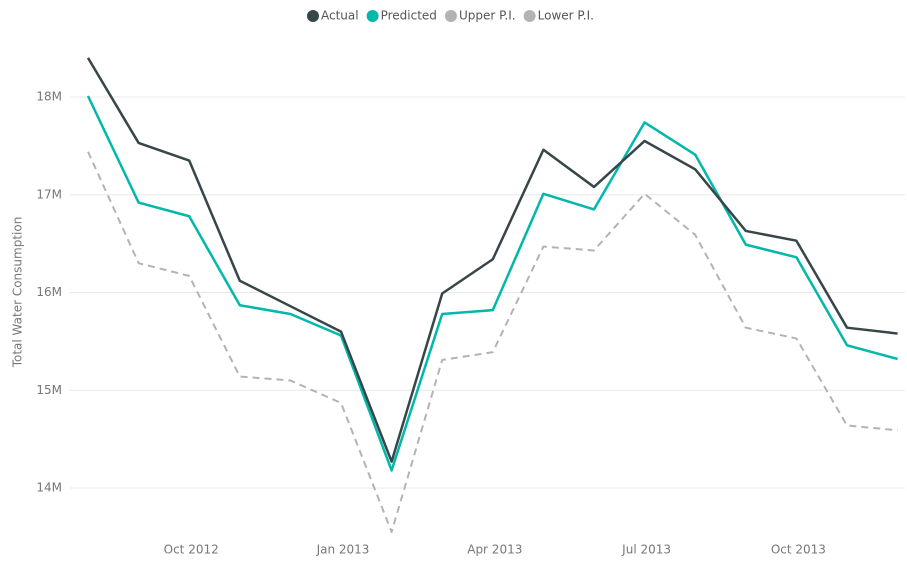  I want to click on y-tick-label: 17M, so click(49, 194).